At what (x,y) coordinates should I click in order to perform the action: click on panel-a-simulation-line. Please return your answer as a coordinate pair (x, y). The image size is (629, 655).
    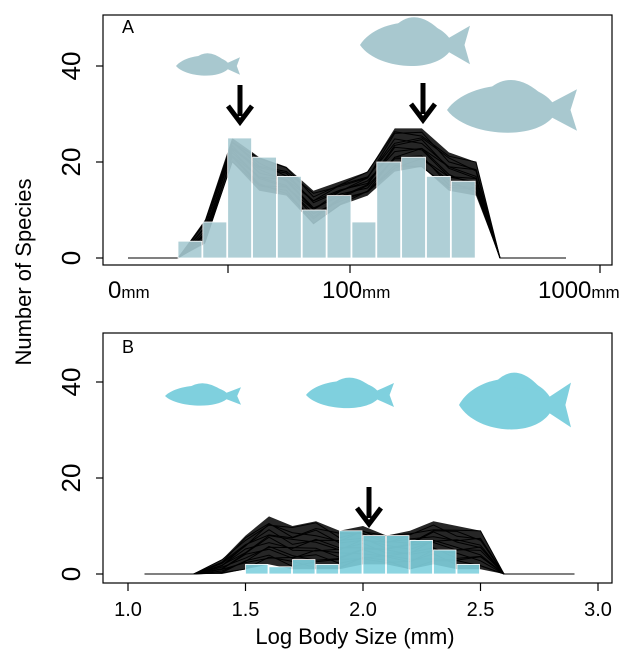
    Looking at the image, I should click on (347, 195).